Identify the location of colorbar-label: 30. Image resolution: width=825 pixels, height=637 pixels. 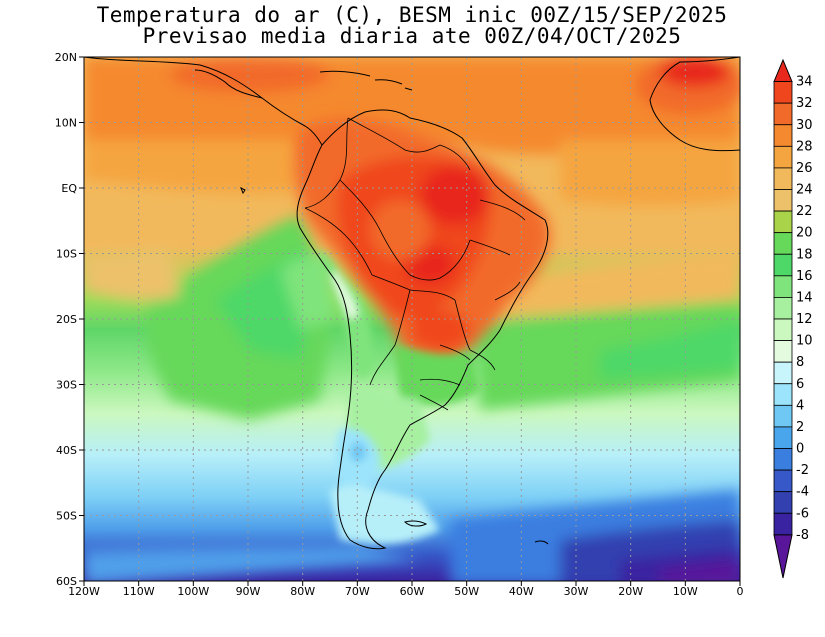
(804, 125).